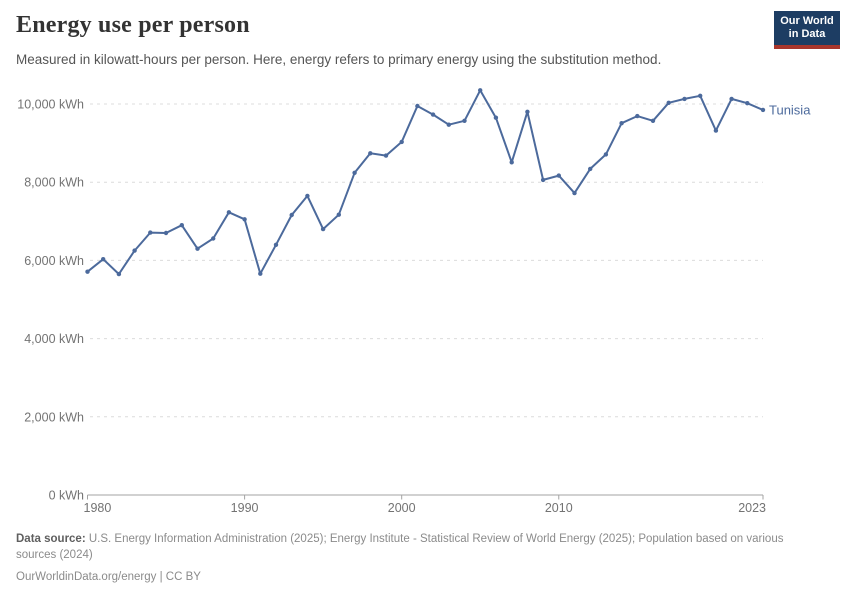 The image size is (850, 600). I want to click on y-tick-label: 0 kWh, so click(66, 496).